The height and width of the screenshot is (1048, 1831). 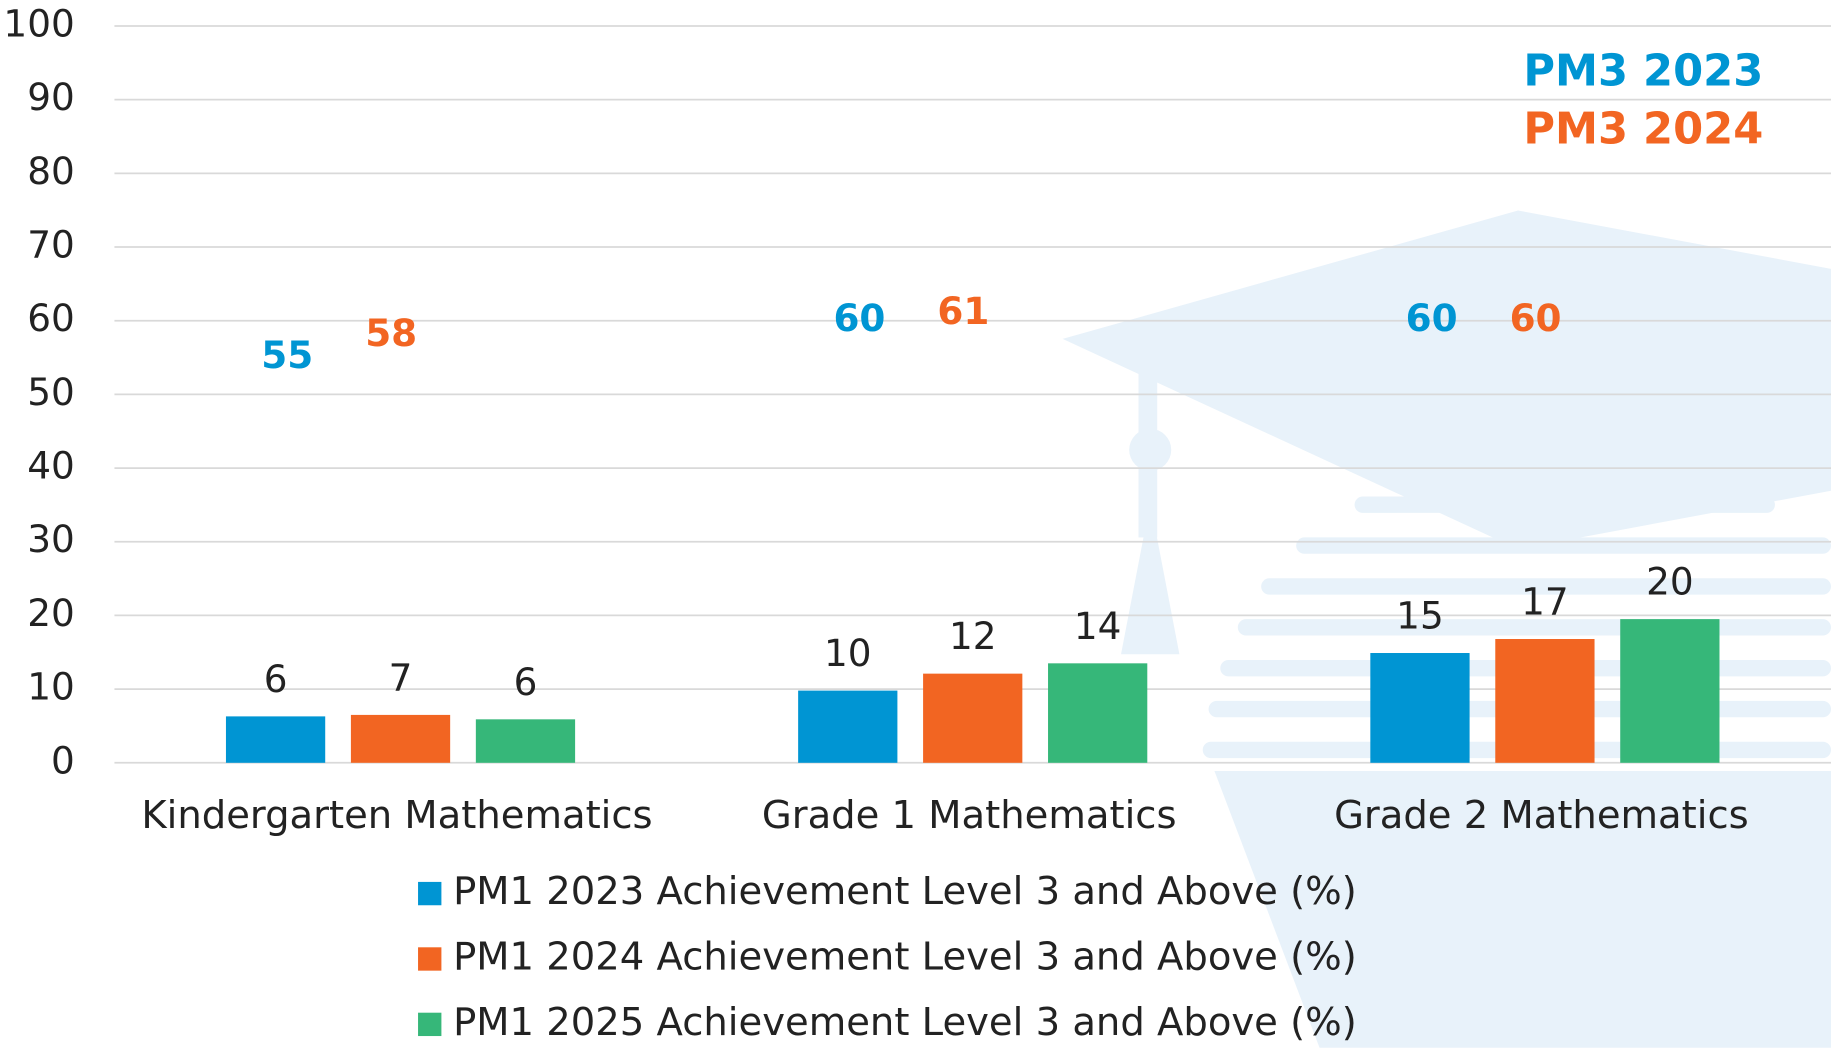 I want to click on y-tick-label: 100, so click(x=38, y=23).